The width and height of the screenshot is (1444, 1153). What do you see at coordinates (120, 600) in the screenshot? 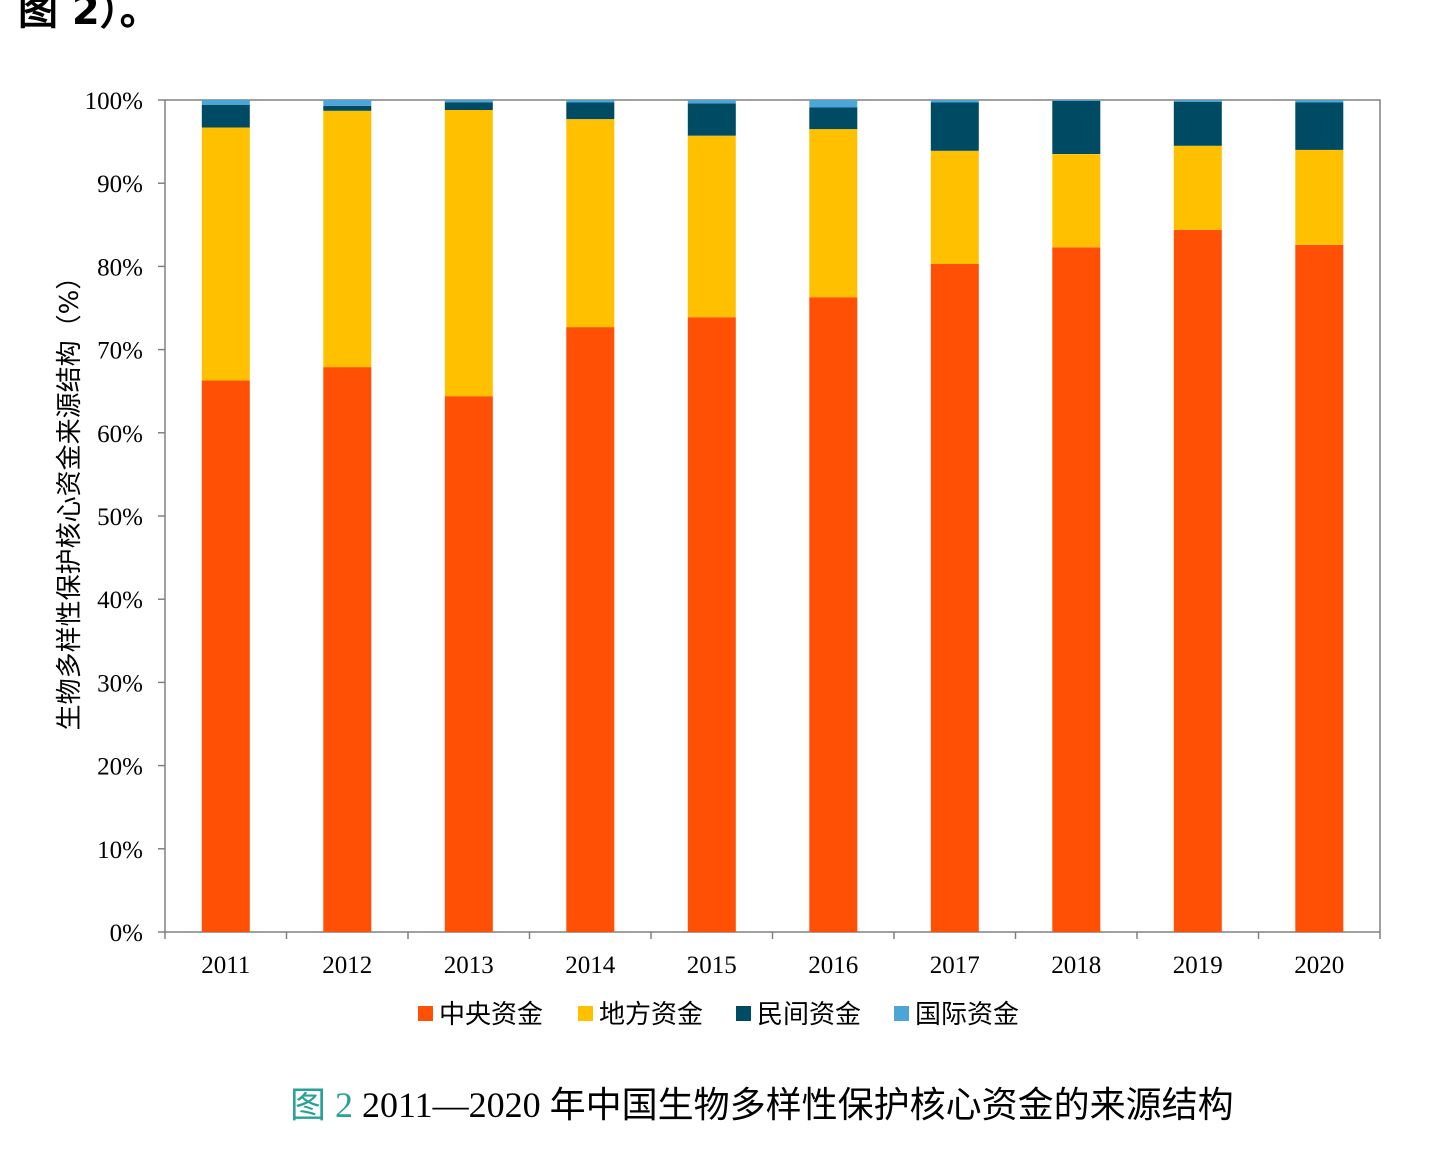
I see `y-tick-label: 40%` at bounding box center [120, 600].